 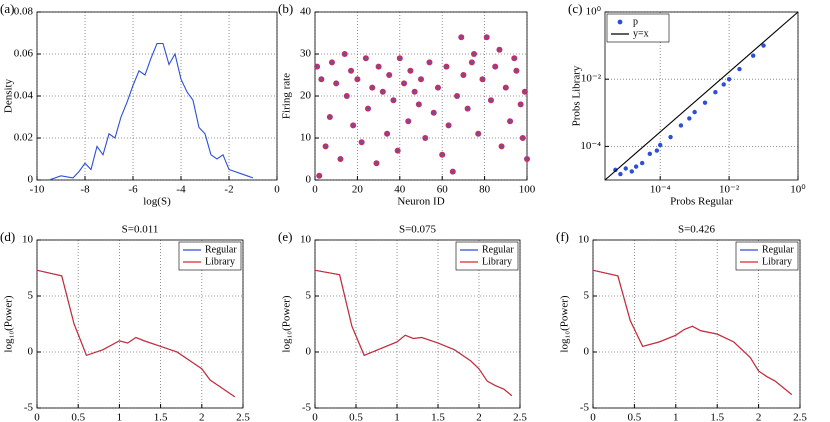 I want to click on y-tick-label: 0.04, so click(x=24, y=96).